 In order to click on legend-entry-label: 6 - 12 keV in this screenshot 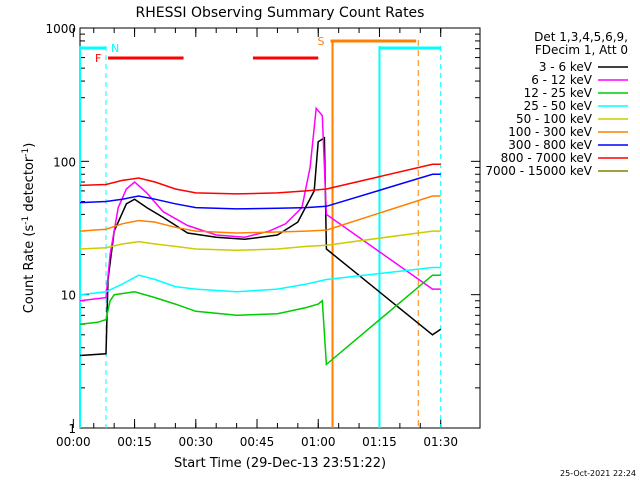, I will do `click(562, 80)`.